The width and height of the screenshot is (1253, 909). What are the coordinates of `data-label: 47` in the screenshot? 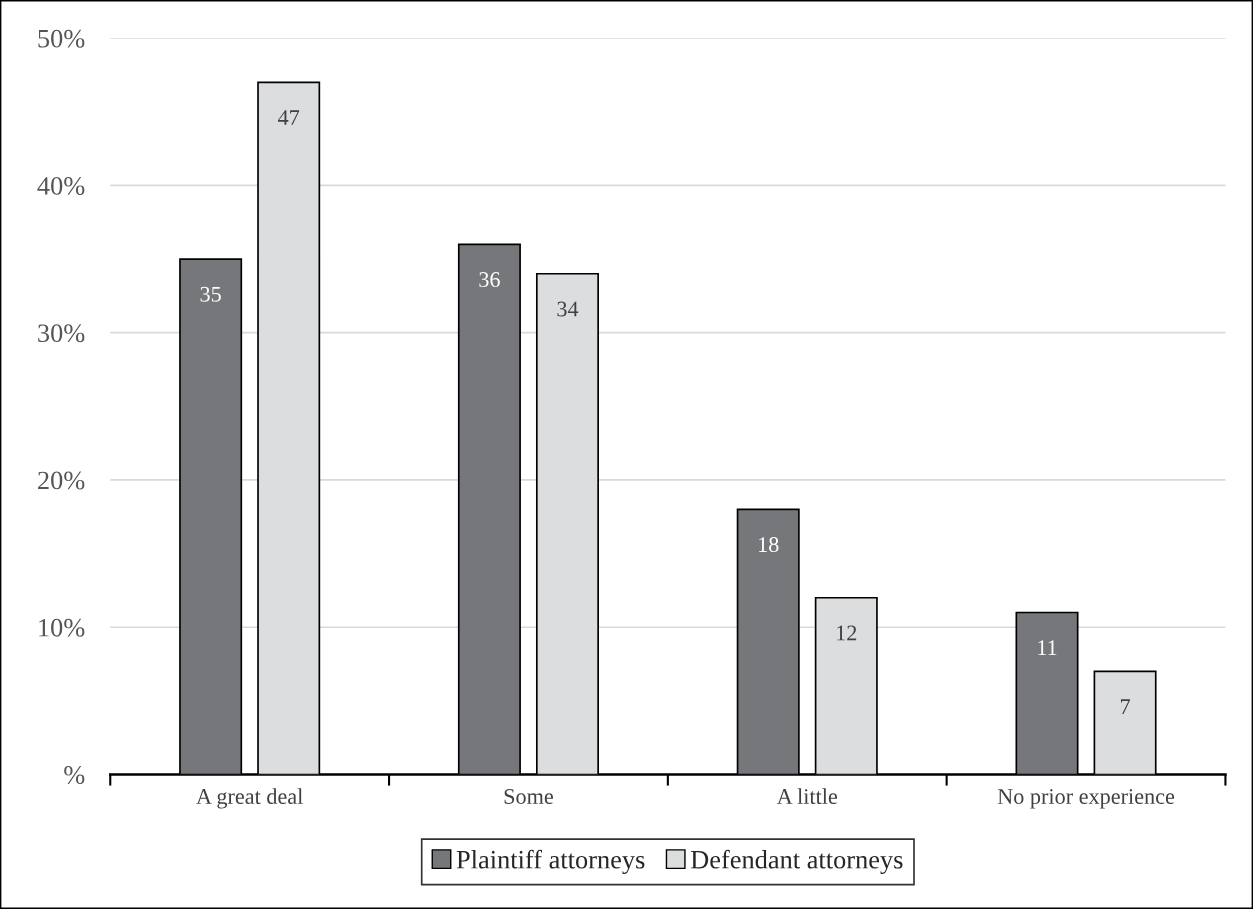 It's located at (289, 117).